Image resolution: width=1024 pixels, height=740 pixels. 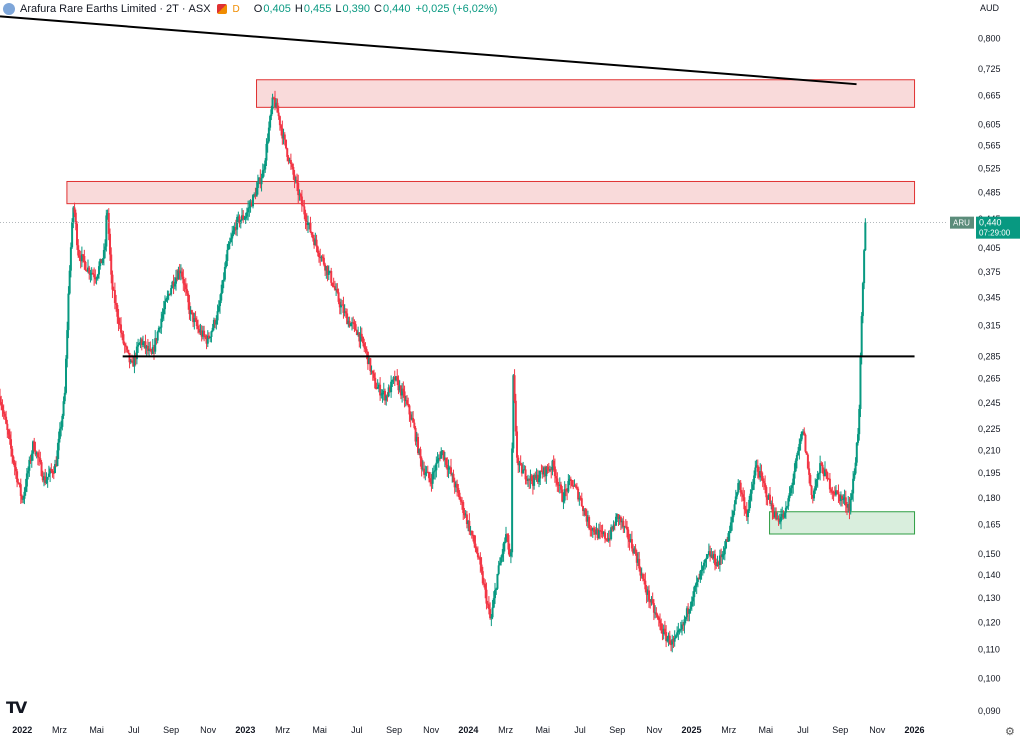 What do you see at coordinates (990, 8) in the screenshot?
I see `currency-button: AUD` at bounding box center [990, 8].